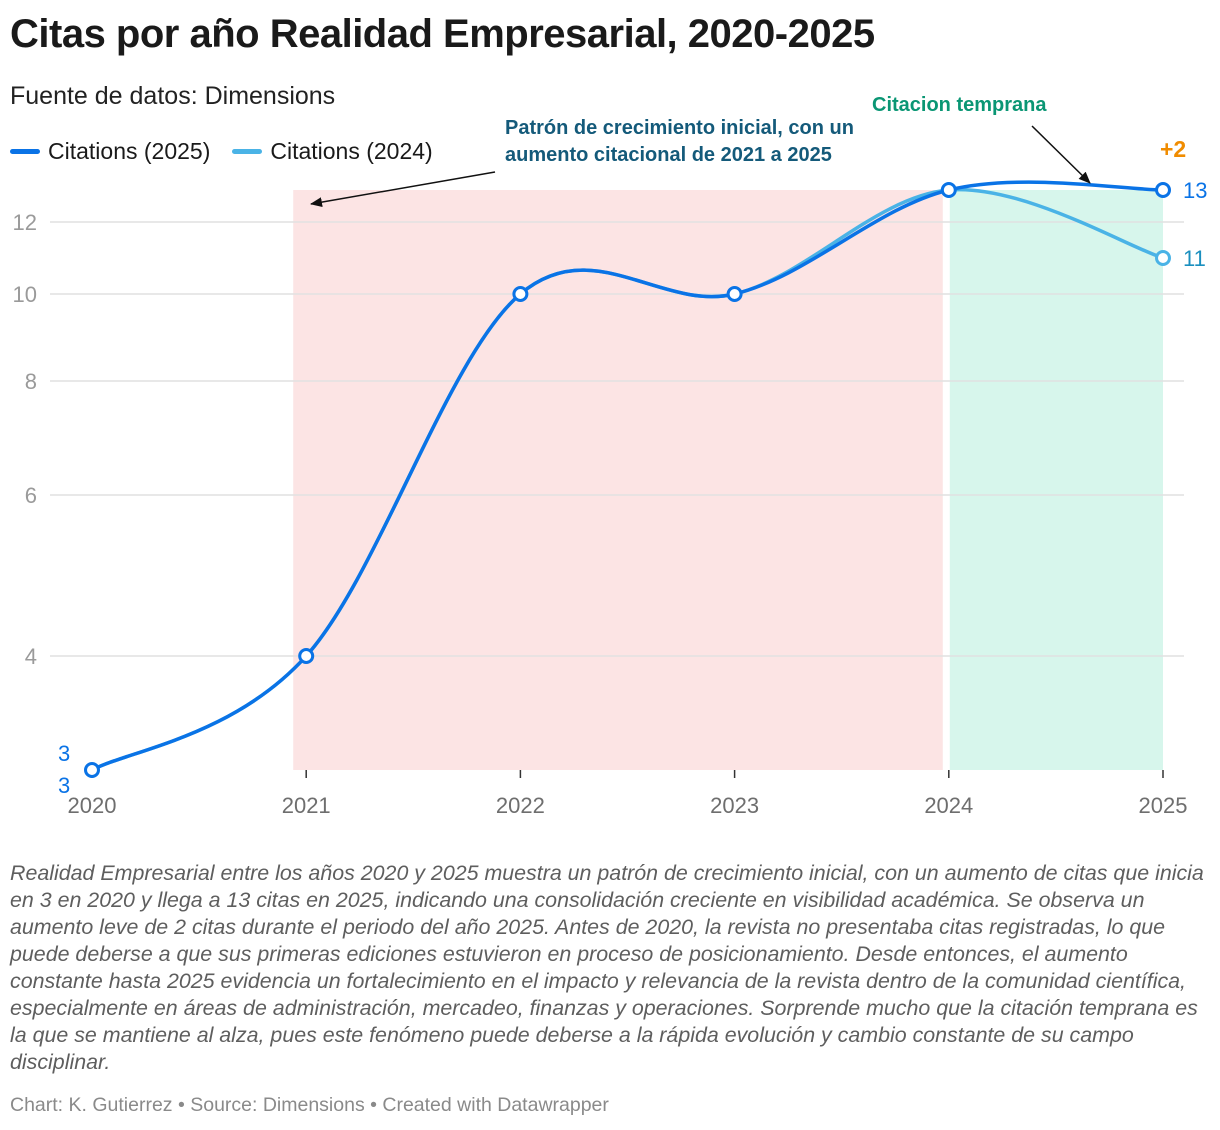 This screenshot has width=1220, height=1130. Describe the element at coordinates (351, 151) in the screenshot. I see `legend-label: Citations (2024)` at that location.